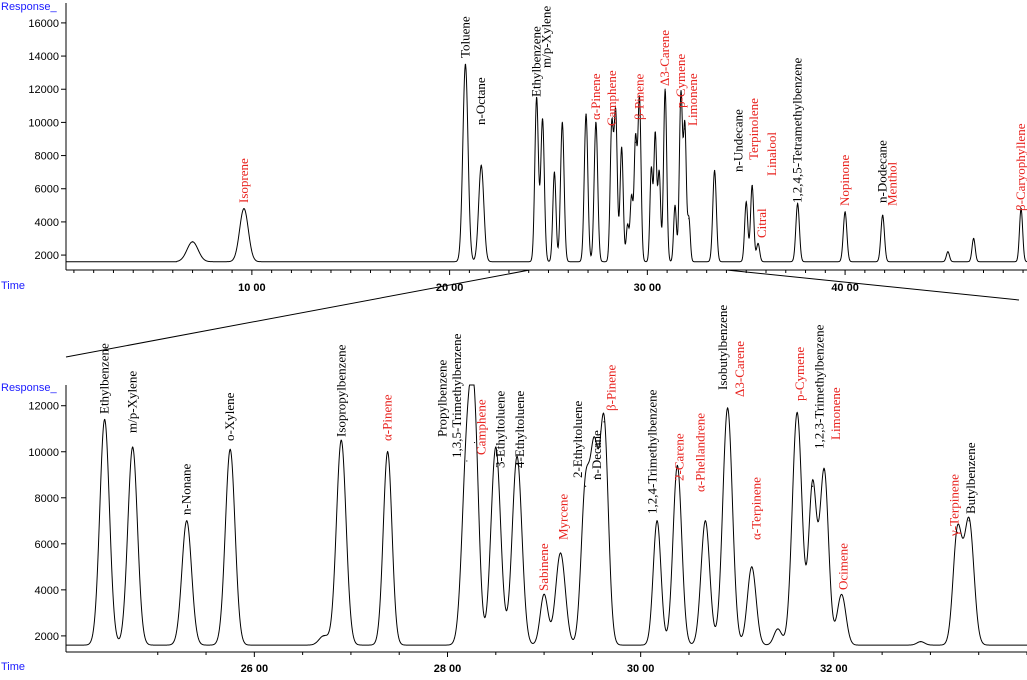 The height and width of the screenshot is (680, 1027). Describe the element at coordinates (797, 130) in the screenshot. I see `peak-label-16: 1,2,4,5-Tetramethylbenzene` at that location.